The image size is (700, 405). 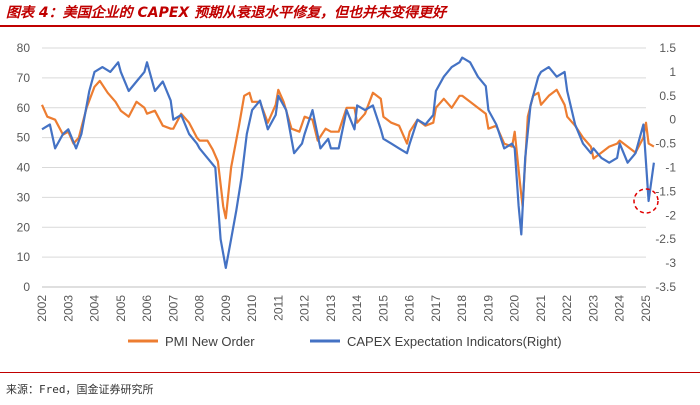 I want to click on x-tick-label-7: 2009, so click(x=226, y=308).